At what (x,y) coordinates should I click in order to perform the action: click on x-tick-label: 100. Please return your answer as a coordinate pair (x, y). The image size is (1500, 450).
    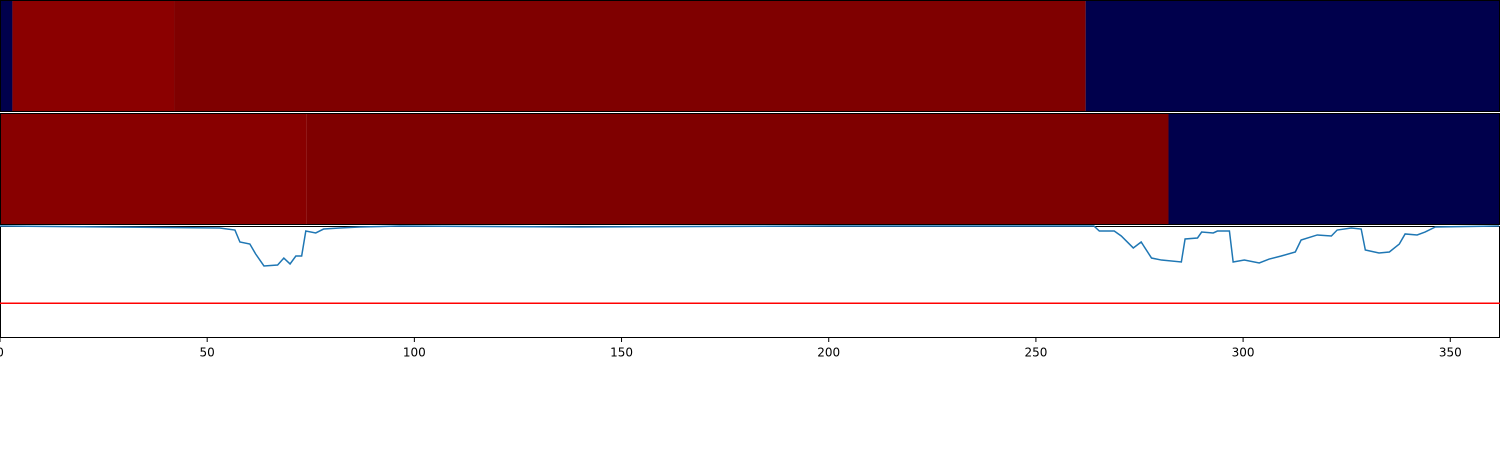
    Looking at the image, I should click on (414, 353).